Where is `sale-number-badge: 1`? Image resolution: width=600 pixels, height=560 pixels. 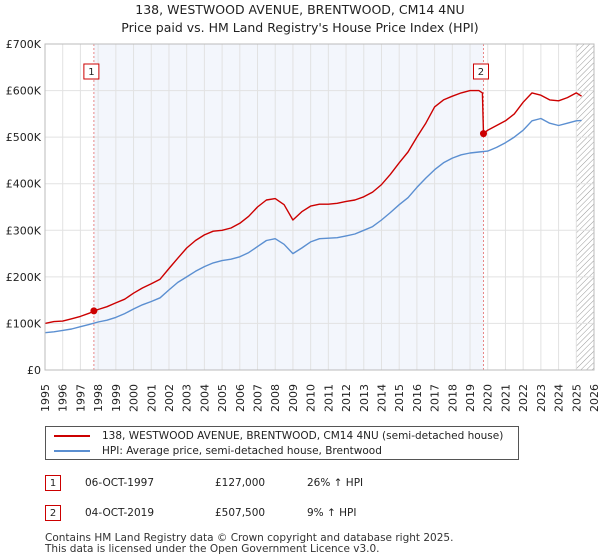
sale-number-badge: 1 is located at coordinates (53, 483).